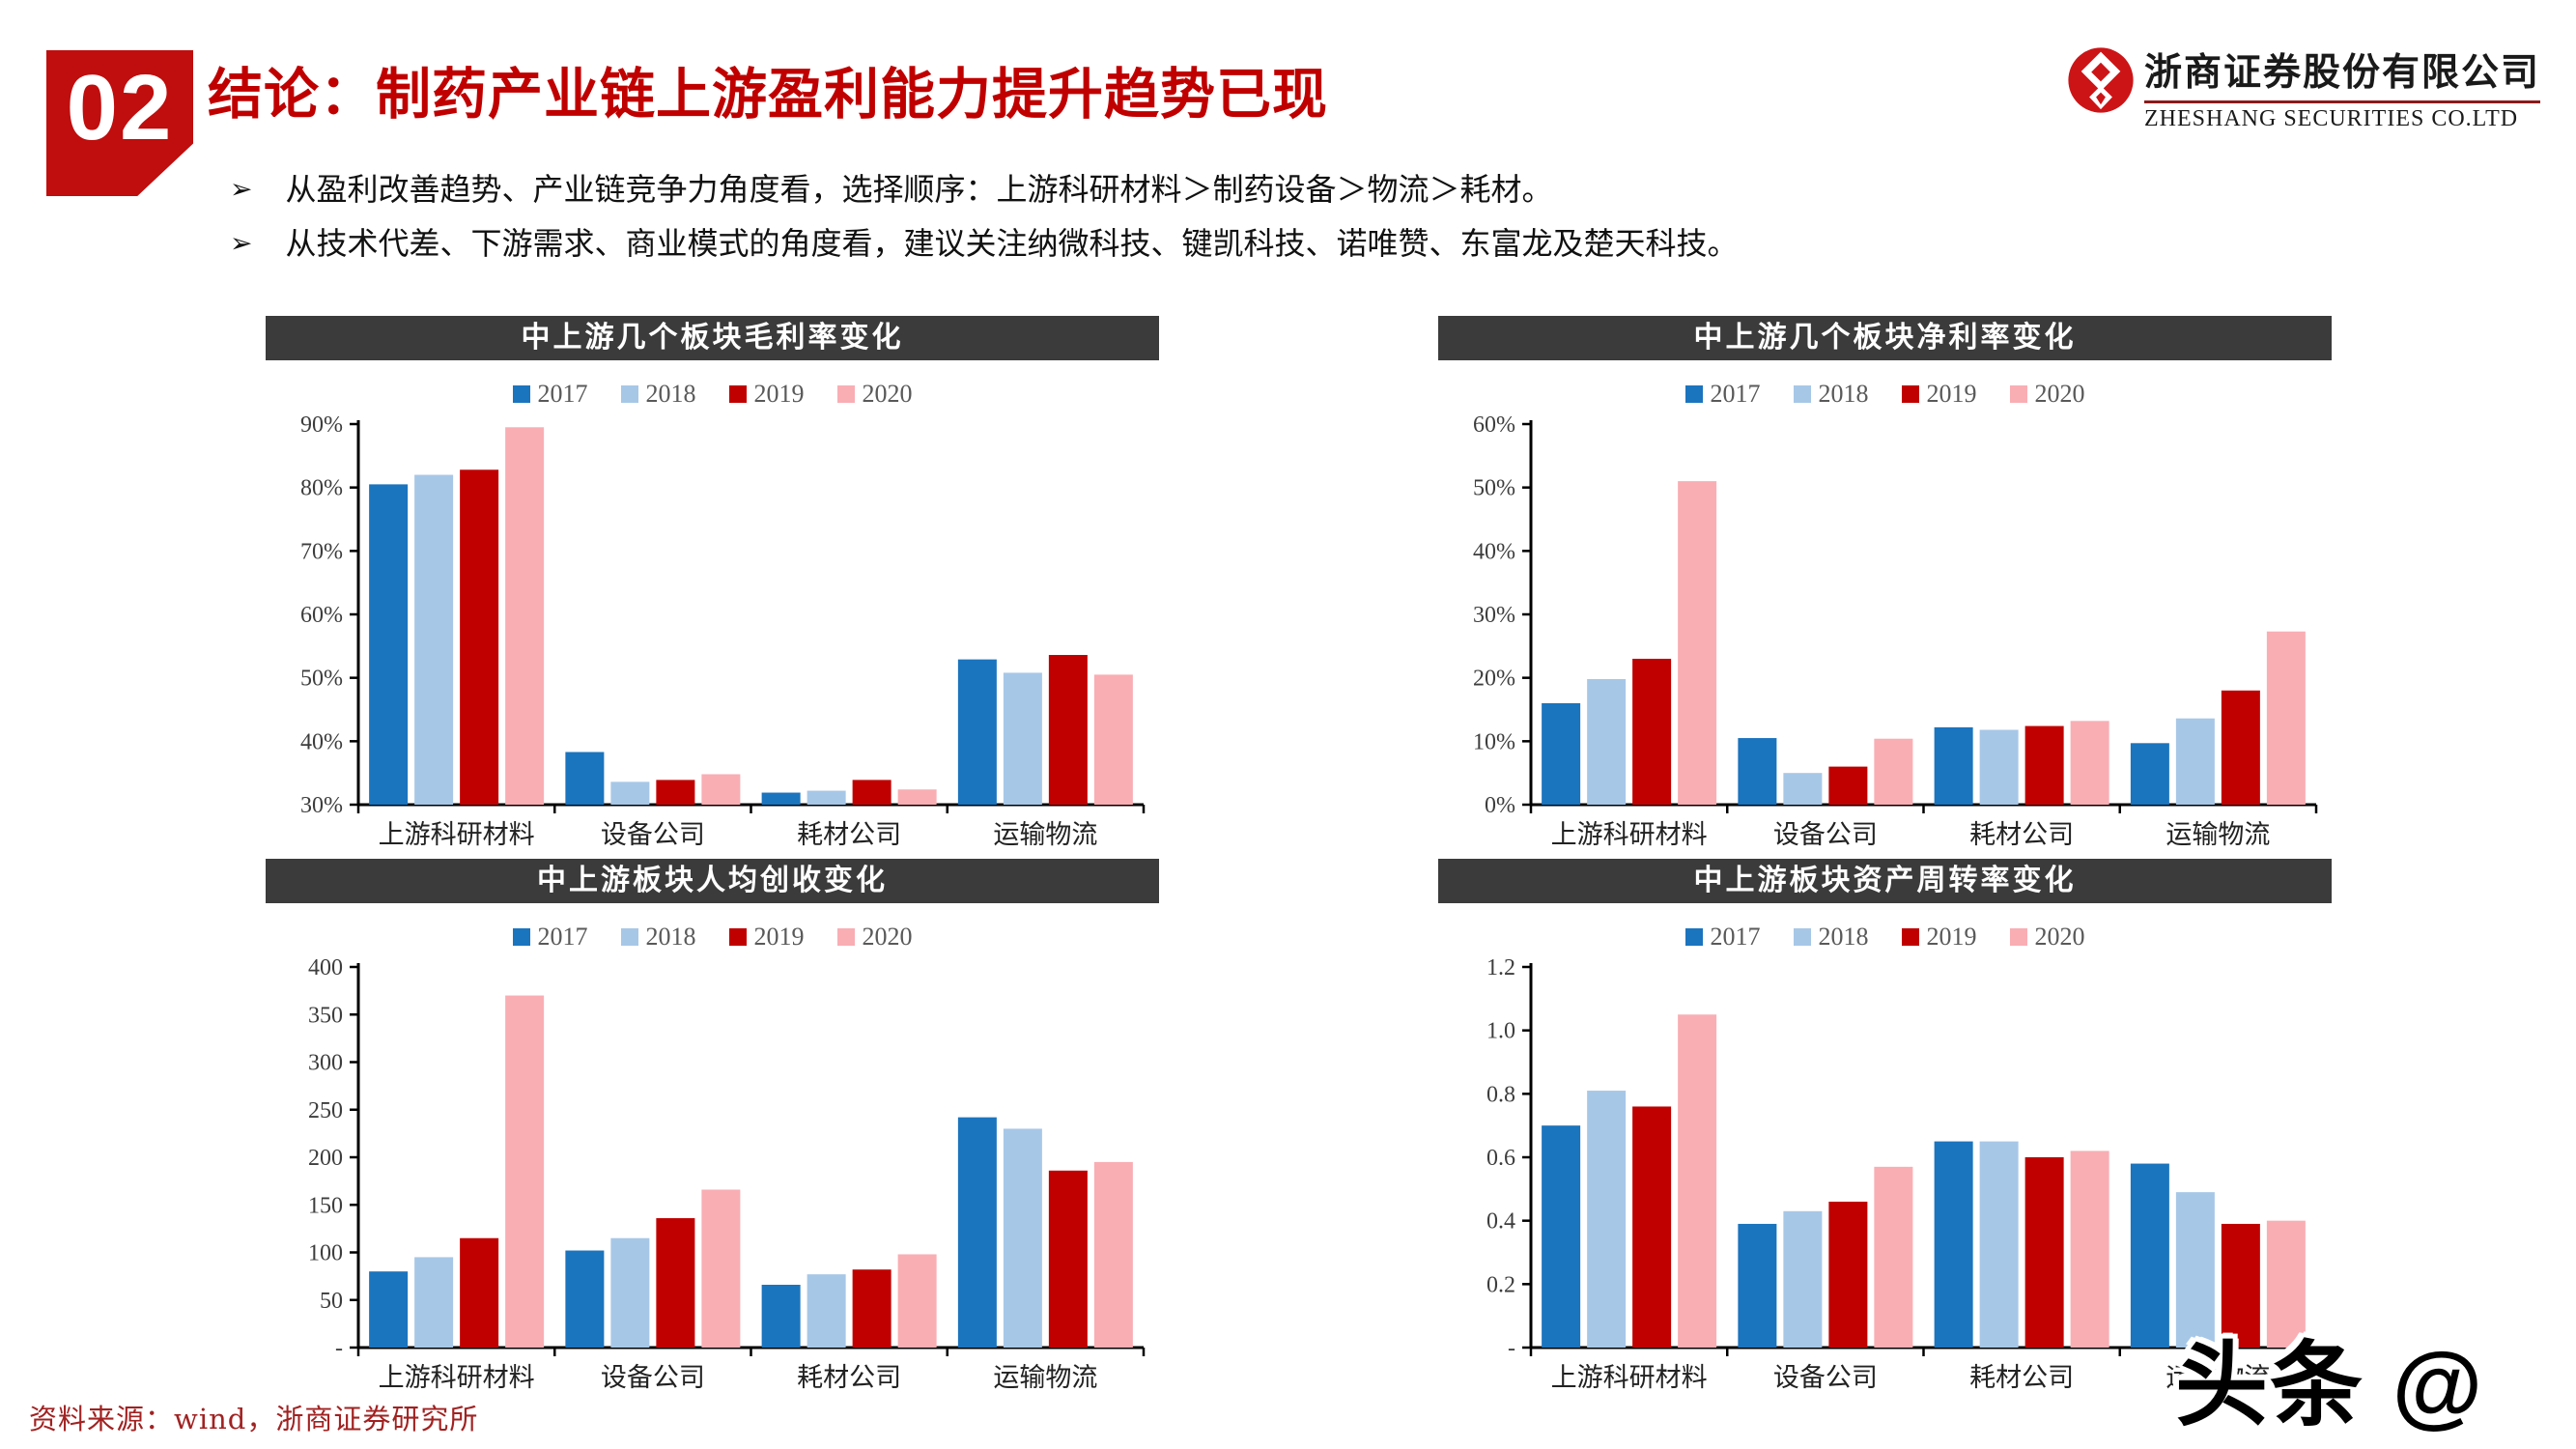  What do you see at coordinates (1902, 1174) in the screenshot?
I see `bar-plot: - 0.2 0.4 0.6 0.8 1.0 1.2 上游科研材料 设备公司 耗材公司 运输物流` at bounding box center [1902, 1174].